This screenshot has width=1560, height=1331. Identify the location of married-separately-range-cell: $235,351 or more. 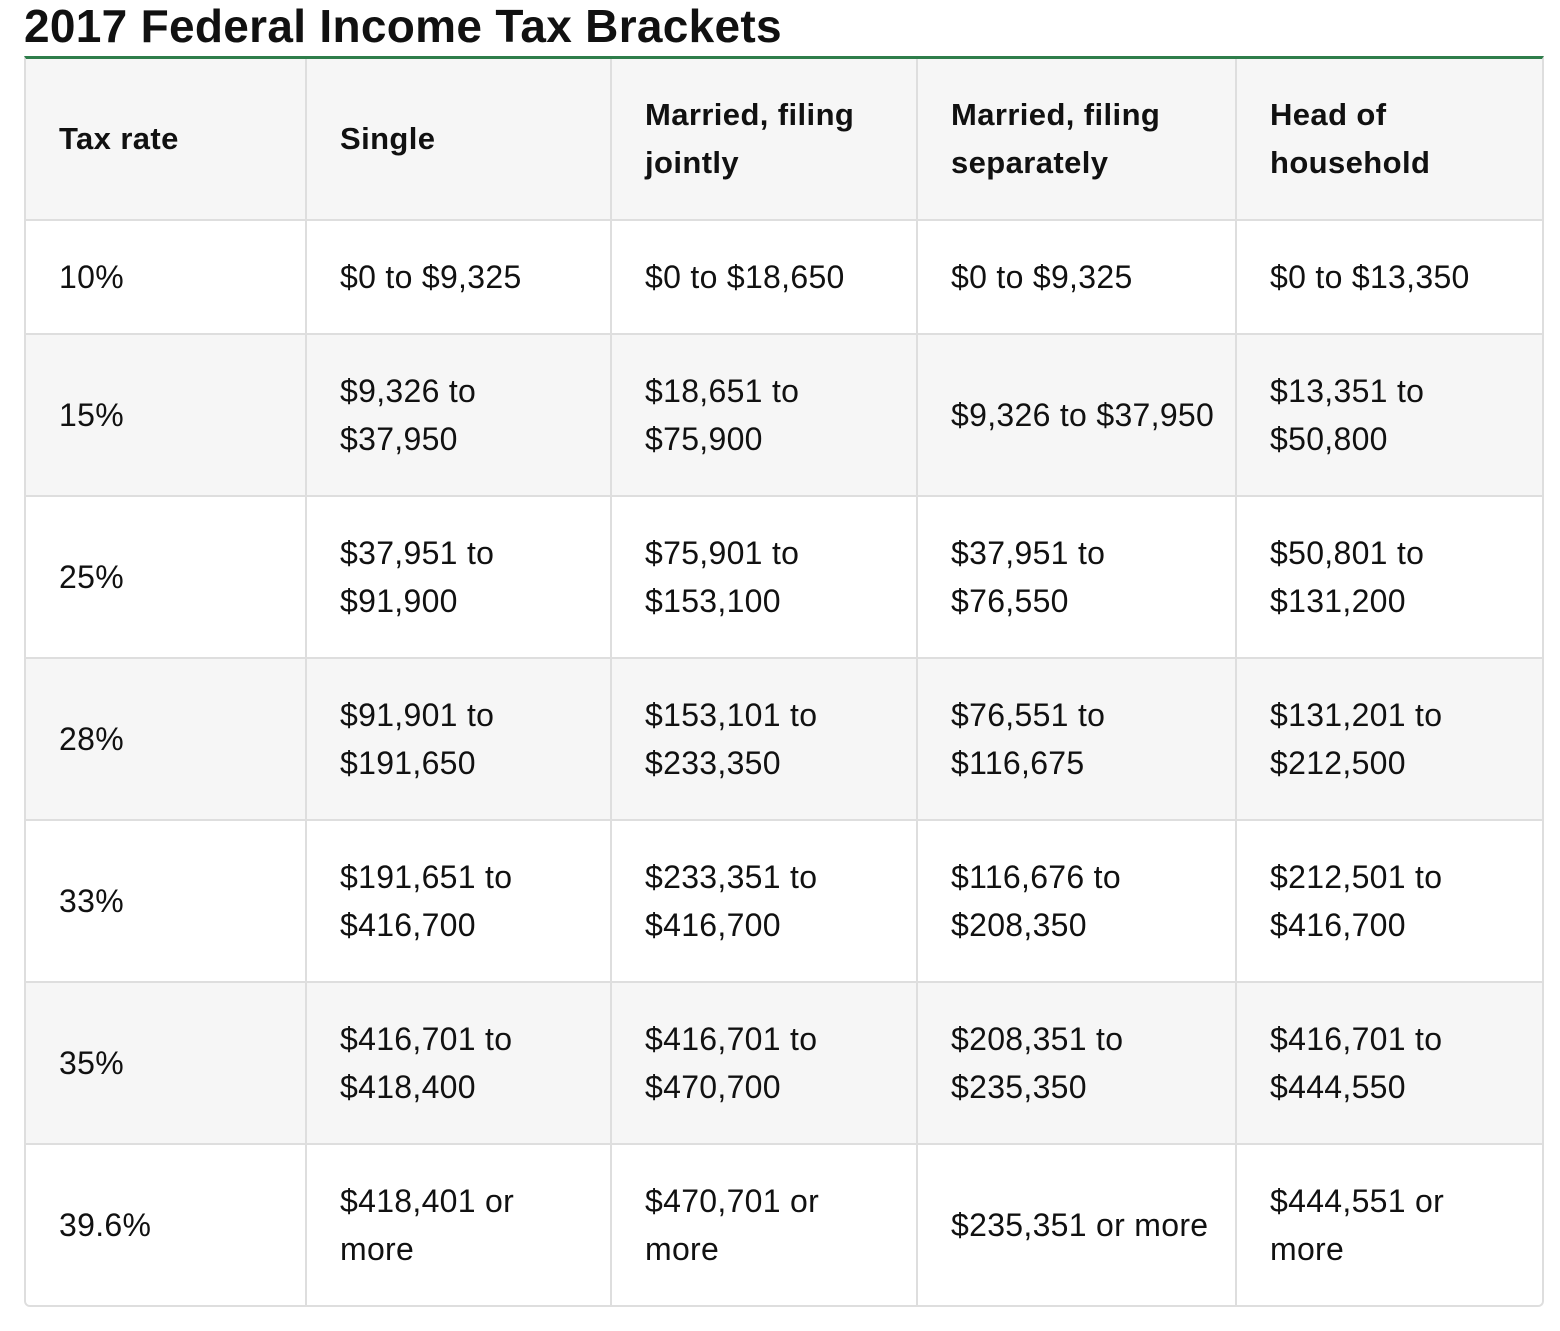
(1077, 1224).